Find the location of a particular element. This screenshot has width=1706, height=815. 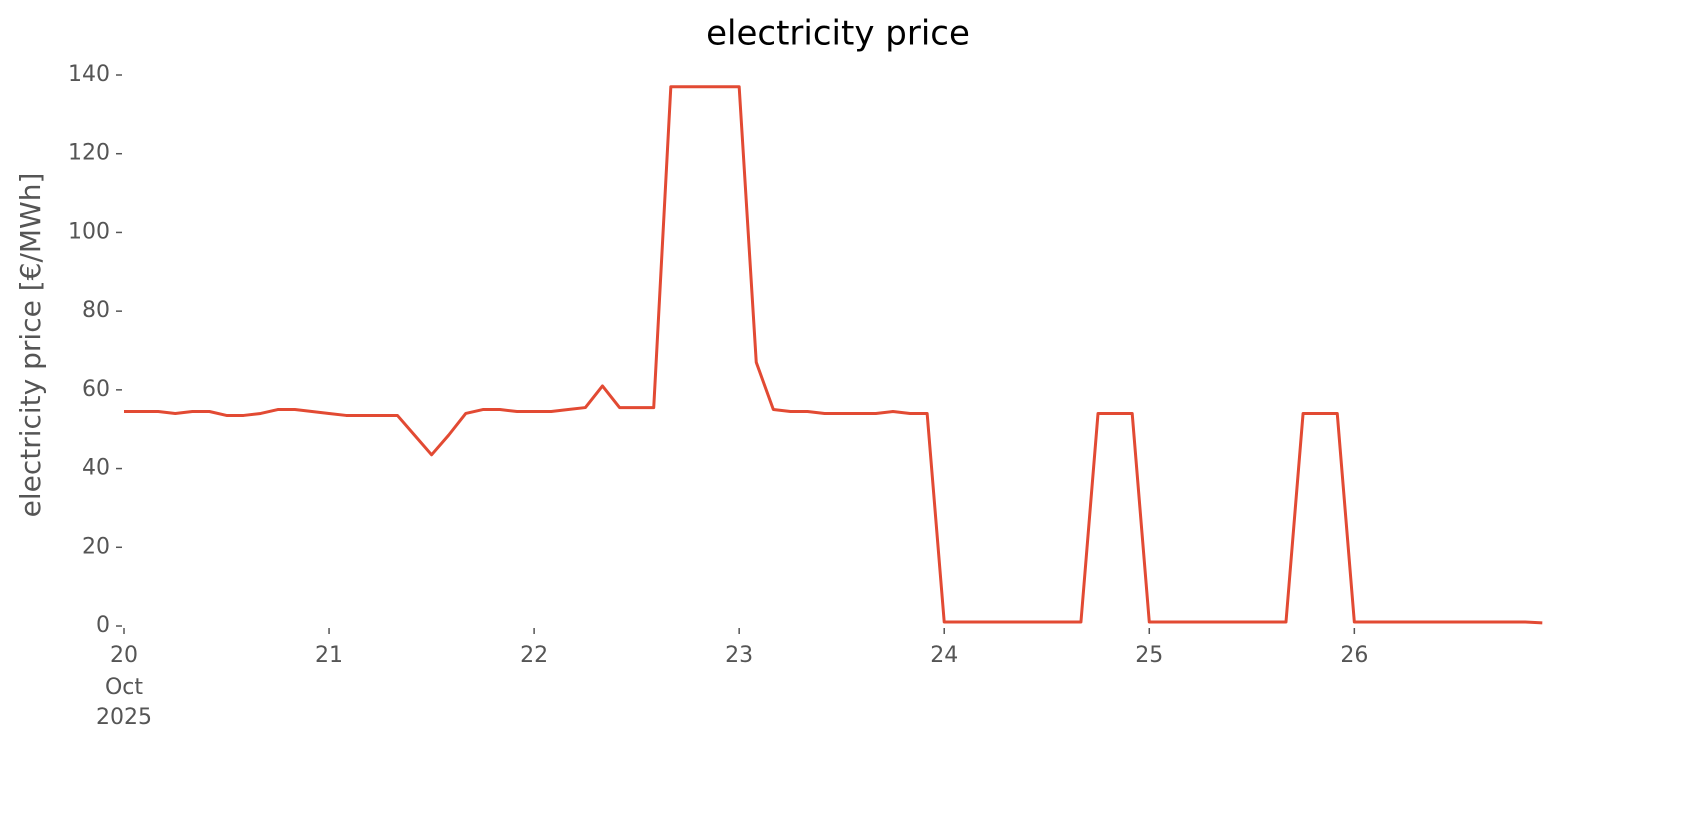

x-tick-label: 22 is located at coordinates (534, 655).